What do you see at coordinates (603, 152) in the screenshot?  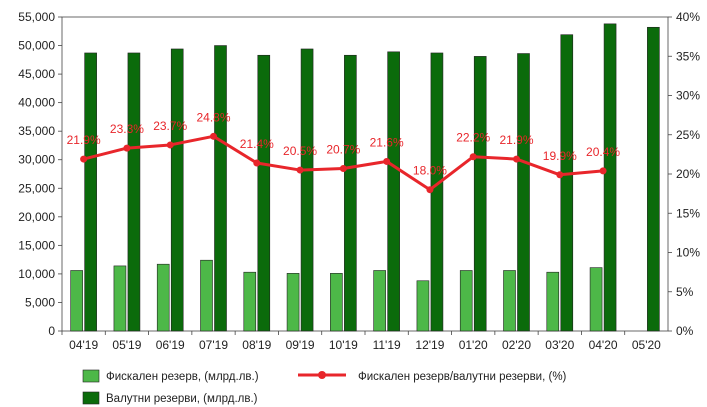 I see `data-label-ratio: 20.4%` at bounding box center [603, 152].